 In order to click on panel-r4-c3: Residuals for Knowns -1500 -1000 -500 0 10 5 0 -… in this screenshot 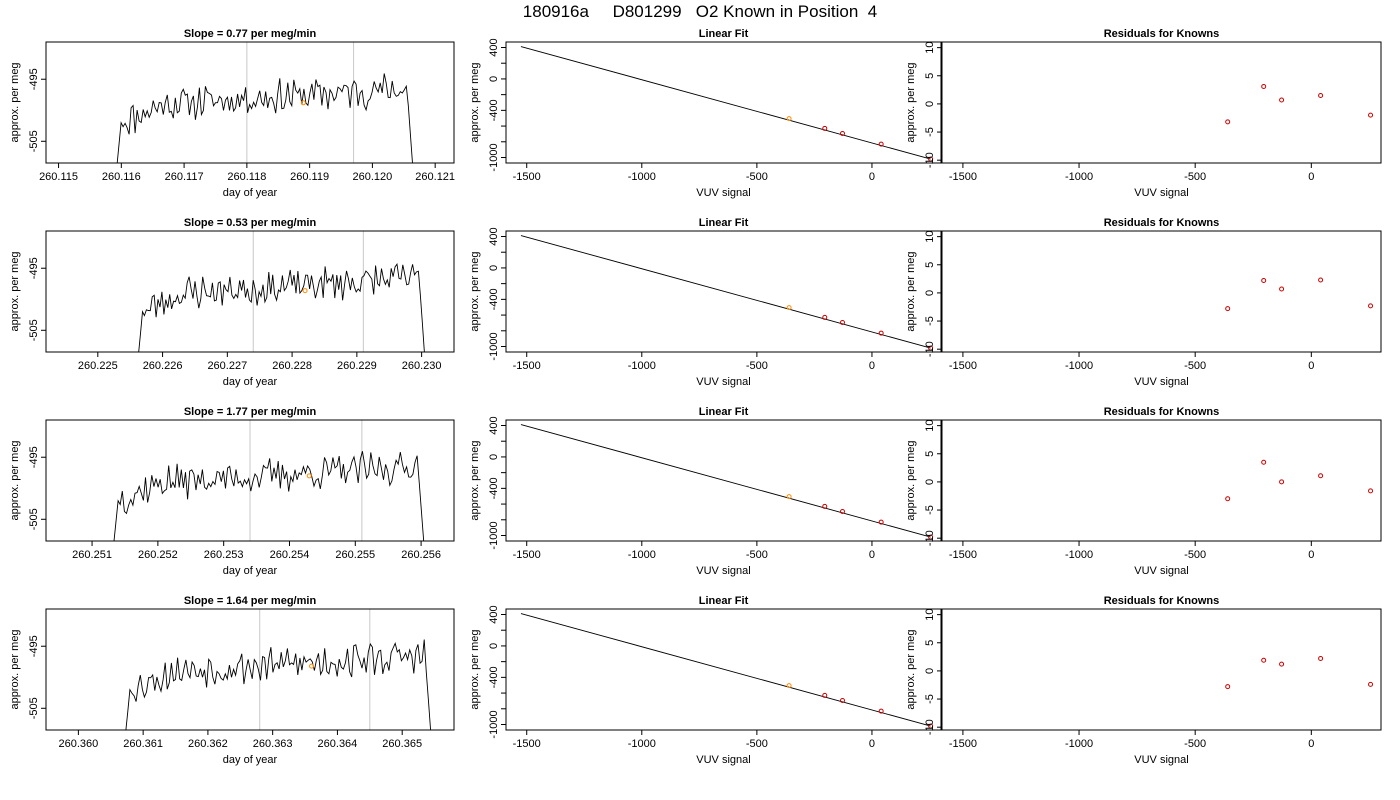, I will do `click(1143, 680)`.